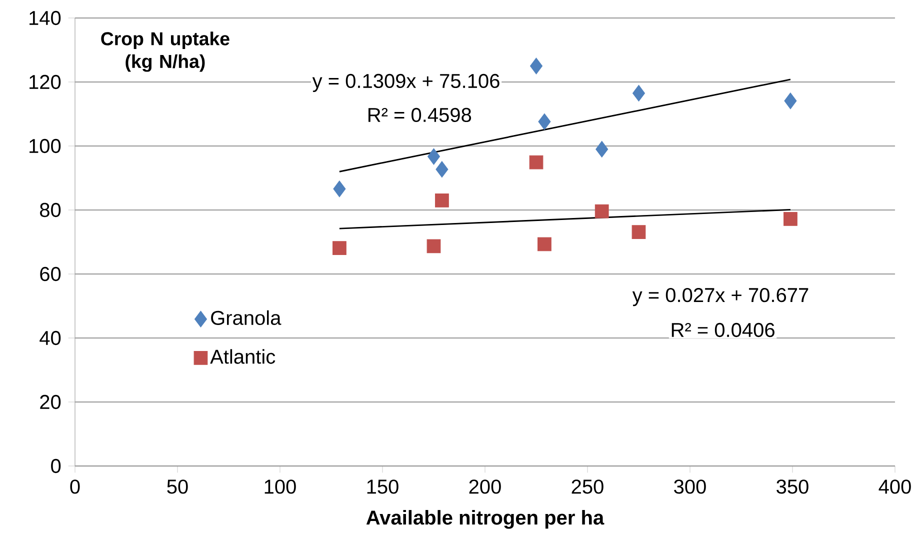 This screenshot has height=554, width=914. What do you see at coordinates (720, 297) in the screenshot?
I see `annotation: y = 0.027x + 70.677` at bounding box center [720, 297].